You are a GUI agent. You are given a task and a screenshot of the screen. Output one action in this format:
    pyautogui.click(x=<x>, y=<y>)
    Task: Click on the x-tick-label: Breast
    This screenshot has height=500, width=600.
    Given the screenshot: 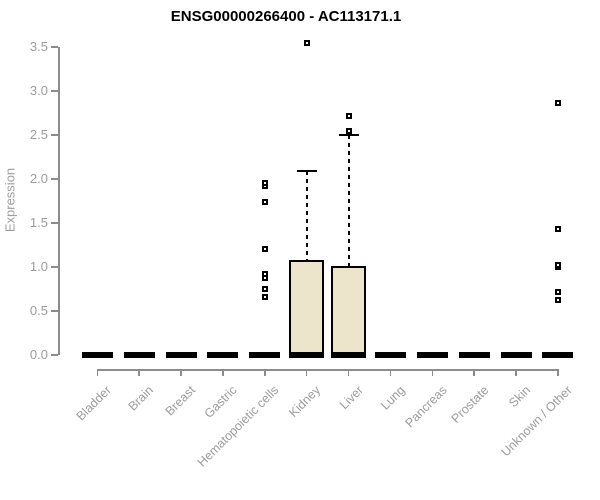 What is the action you would take?
    pyautogui.click(x=180, y=401)
    